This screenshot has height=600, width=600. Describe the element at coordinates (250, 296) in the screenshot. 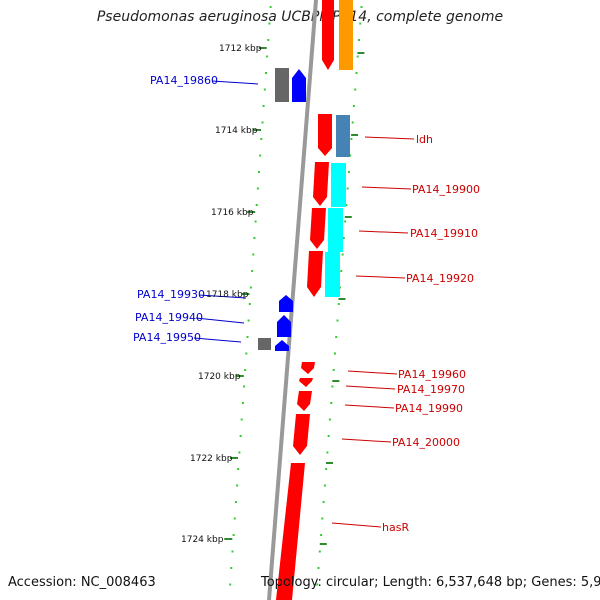

I see `outer-dots-left` at that location.